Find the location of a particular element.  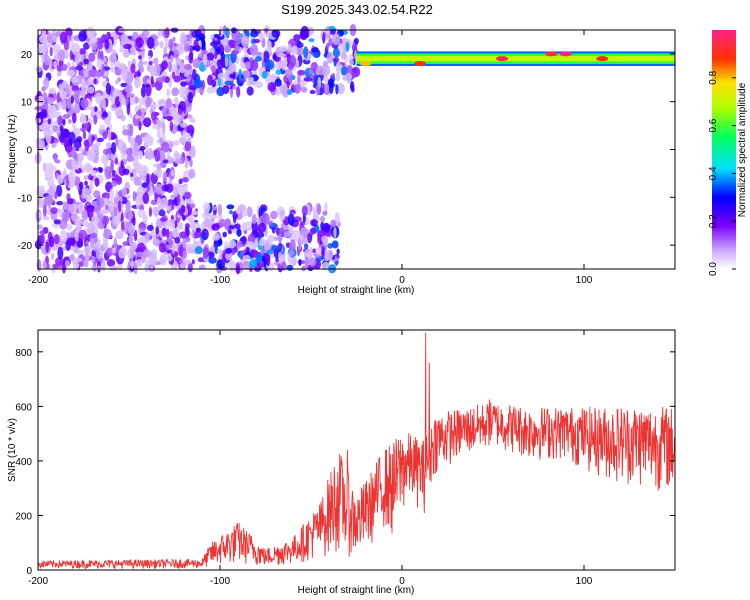

spectrogram-xtick-label: 100 is located at coordinates (584, 280).